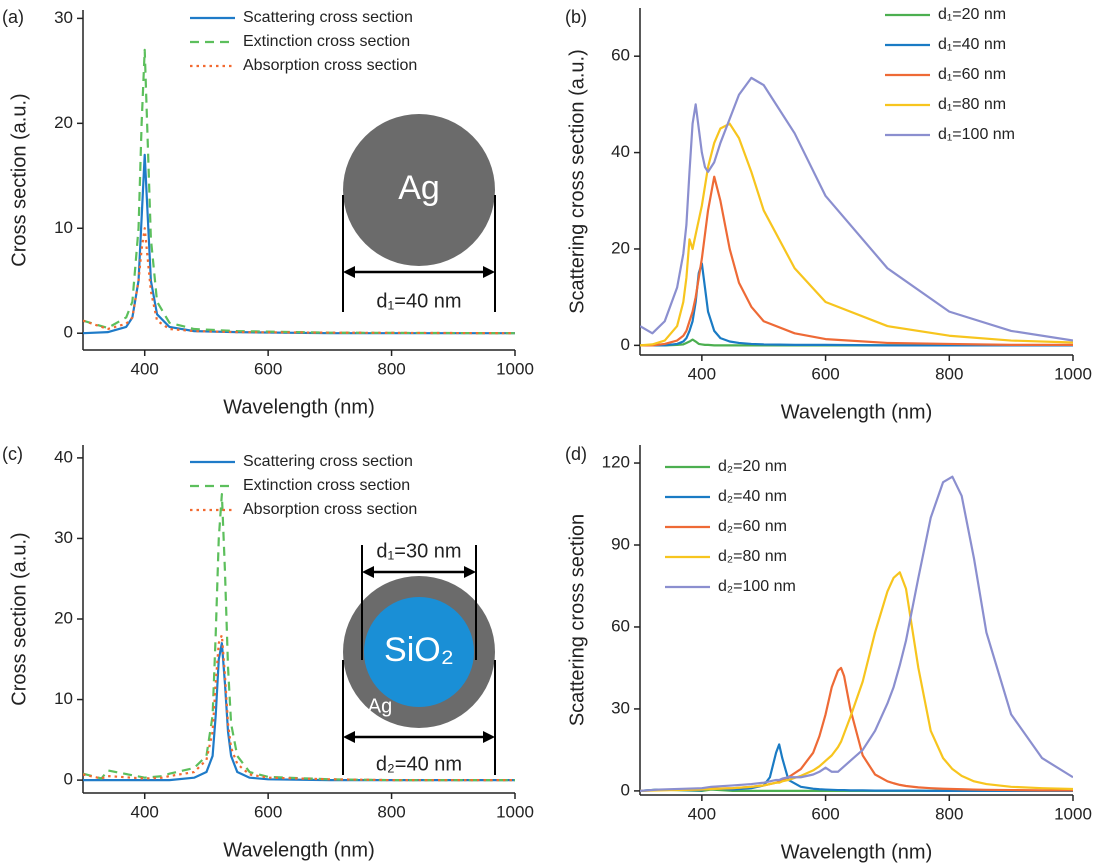  Describe the element at coordinates (972, 44) in the screenshot. I see `legend-label: d₁=40 nm` at that location.